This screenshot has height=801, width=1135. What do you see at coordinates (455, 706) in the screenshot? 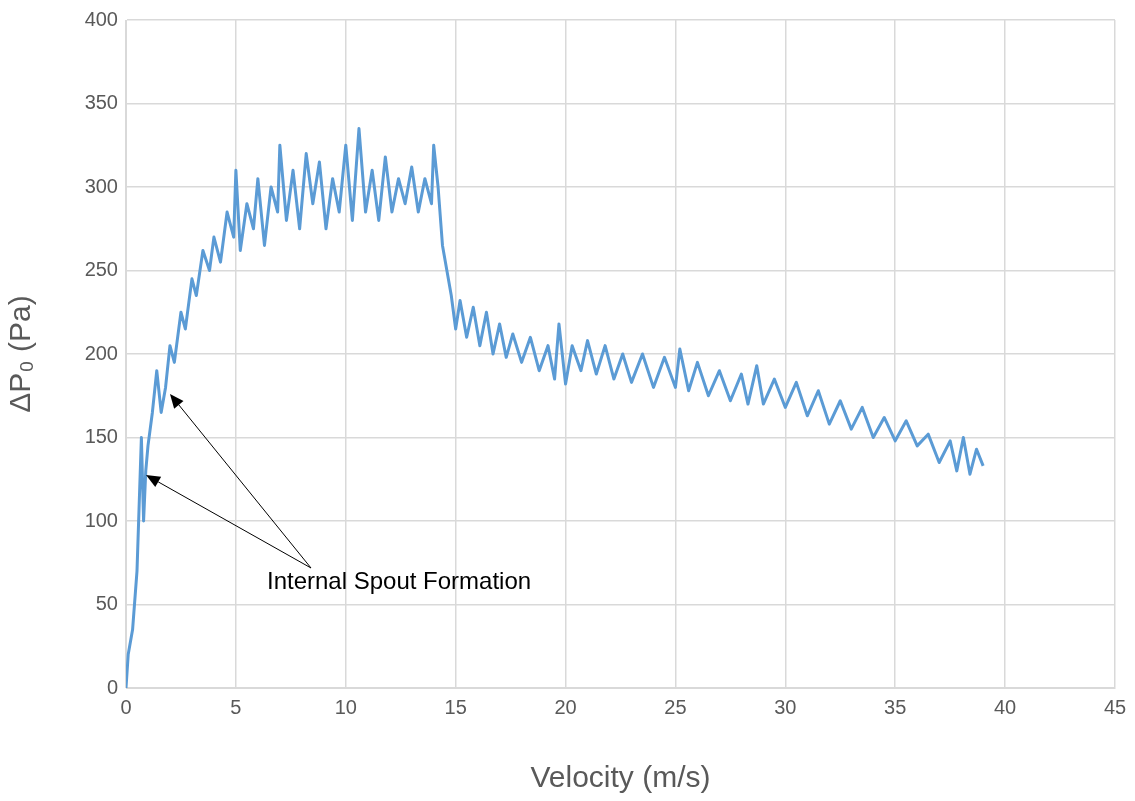
I see `x-tick-label: 15` at bounding box center [455, 706].